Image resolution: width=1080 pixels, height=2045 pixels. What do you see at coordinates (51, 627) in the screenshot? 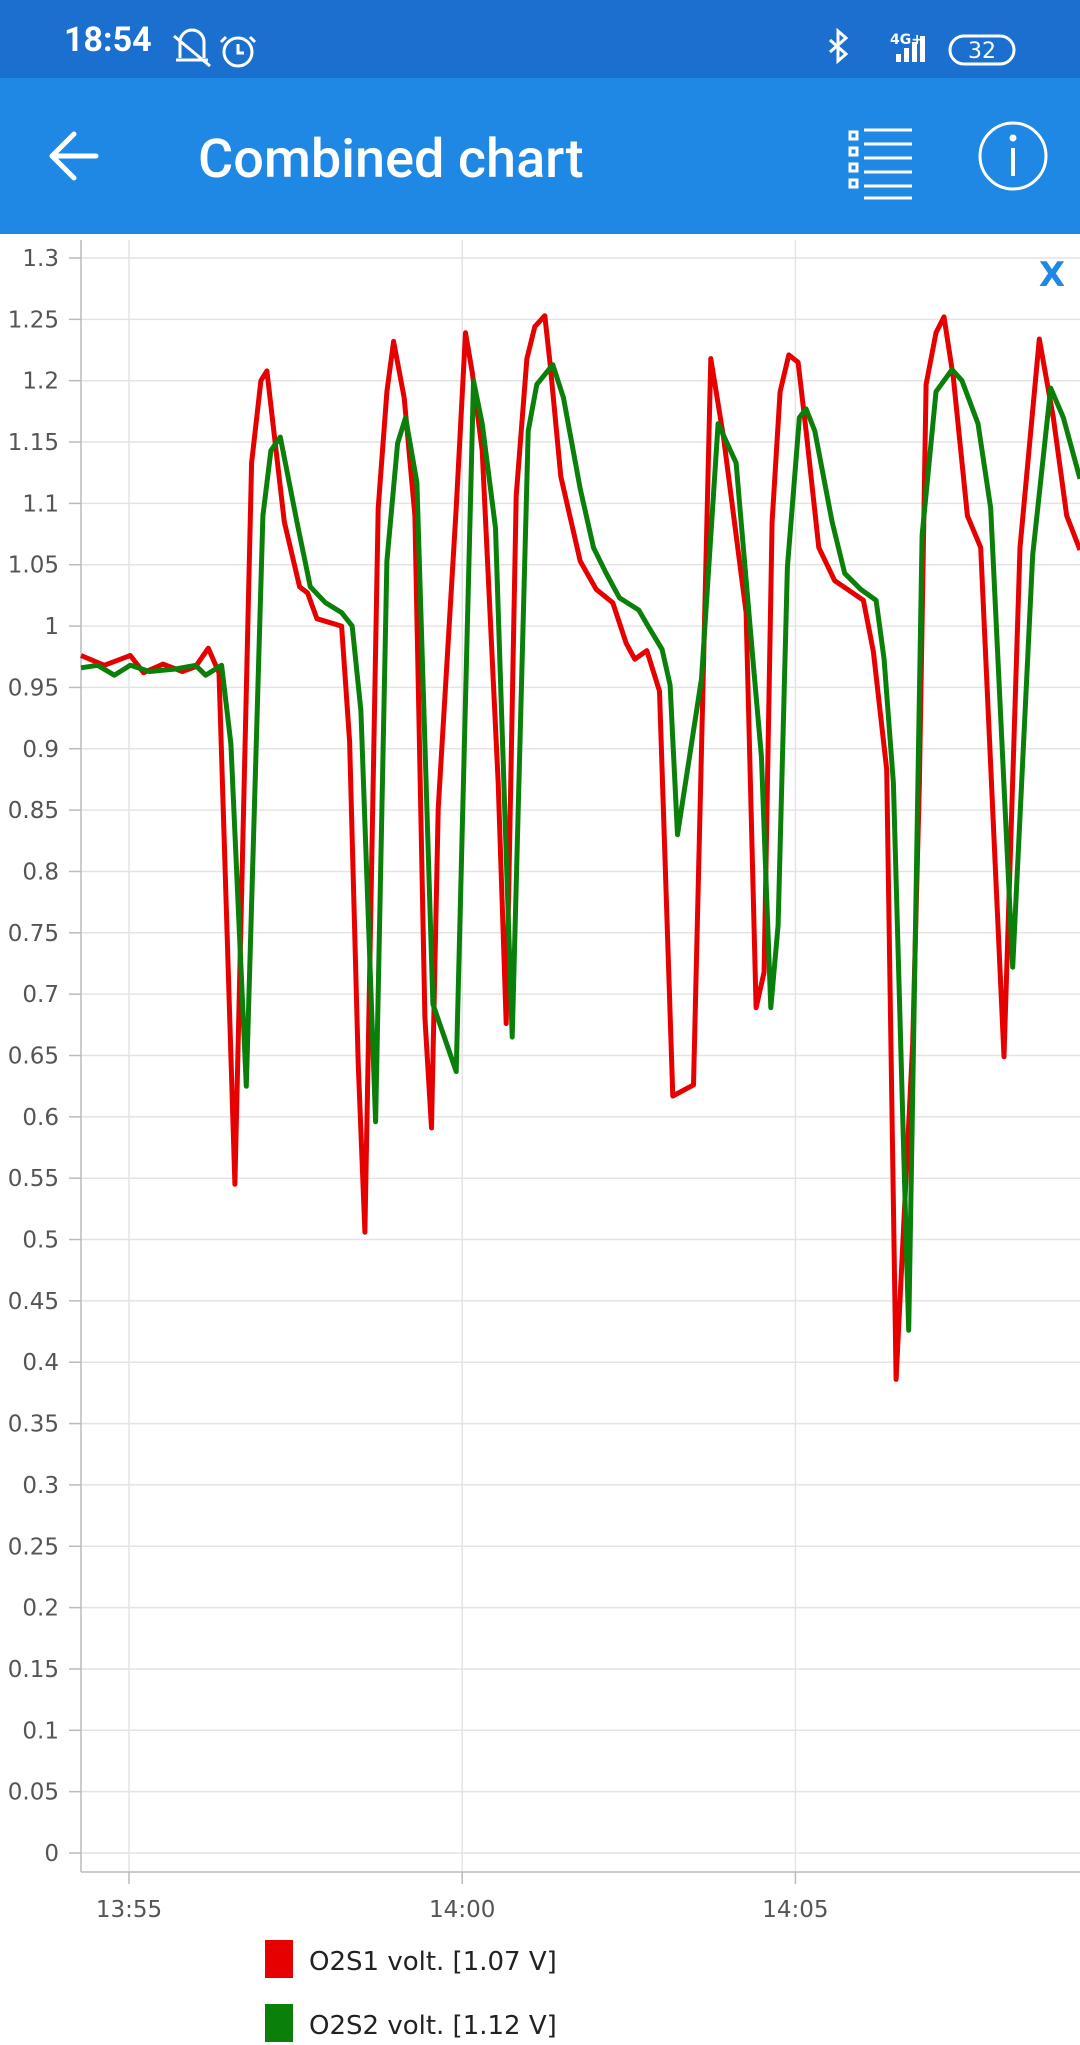
I see `y-tick-label: 1` at bounding box center [51, 627].